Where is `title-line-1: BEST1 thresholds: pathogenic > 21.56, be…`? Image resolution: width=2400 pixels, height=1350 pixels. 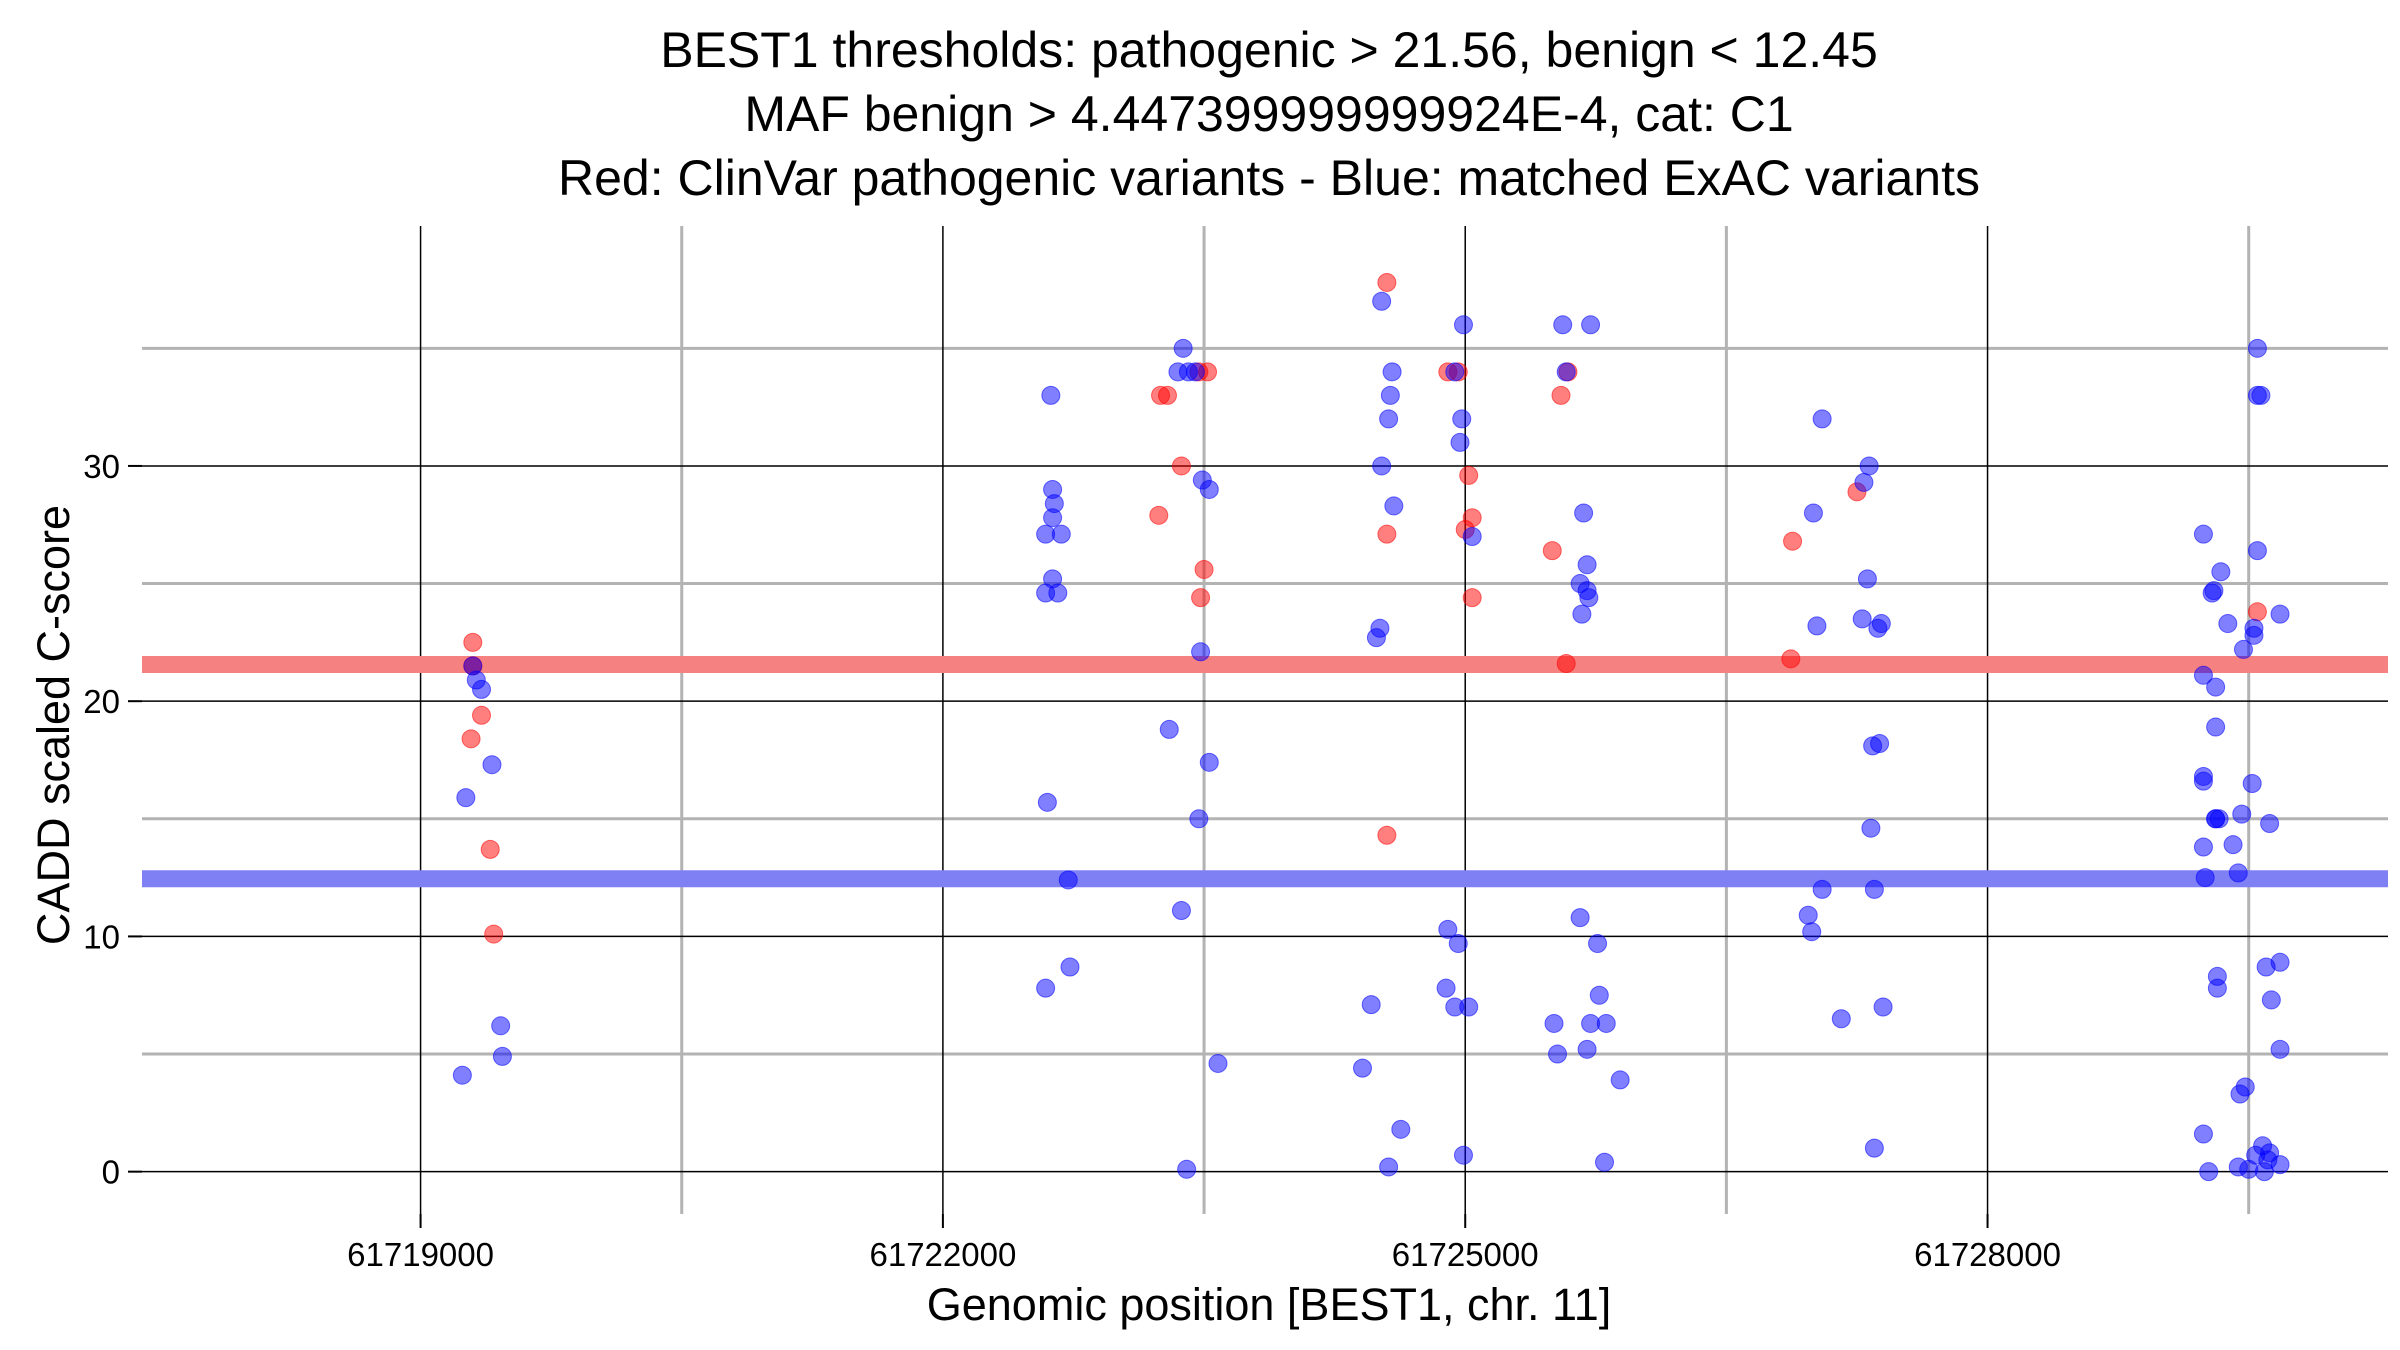
title-line-1: BEST1 thresholds: pathogenic > 21.56, be… is located at coordinates (1269, 50).